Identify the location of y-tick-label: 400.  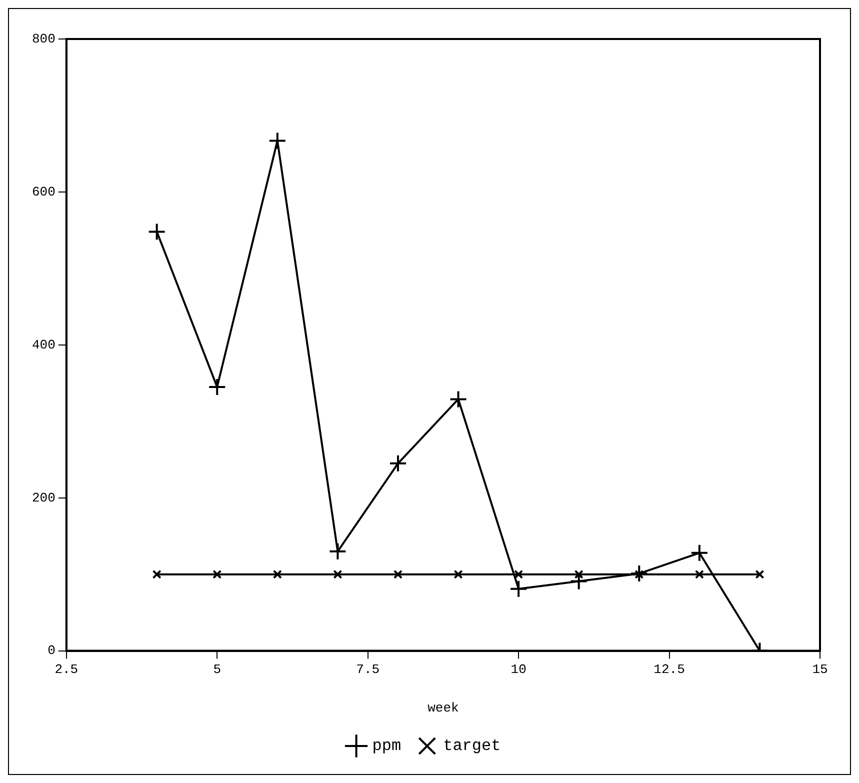
(44, 344).